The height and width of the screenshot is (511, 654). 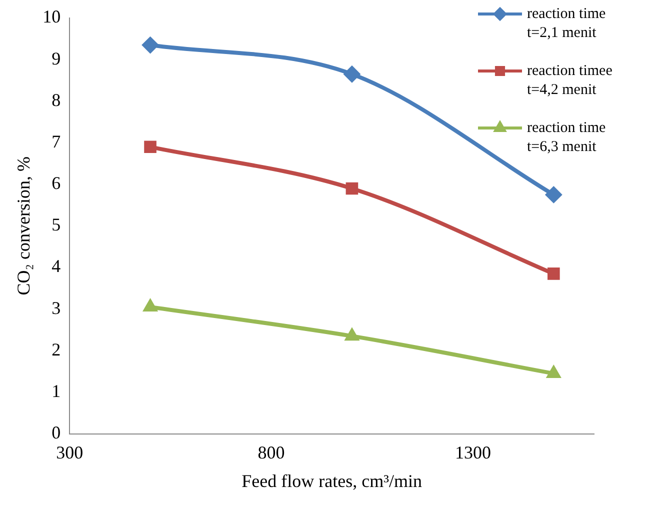 I want to click on y-axis-title: CO₂ conversion, %, so click(x=24, y=226).